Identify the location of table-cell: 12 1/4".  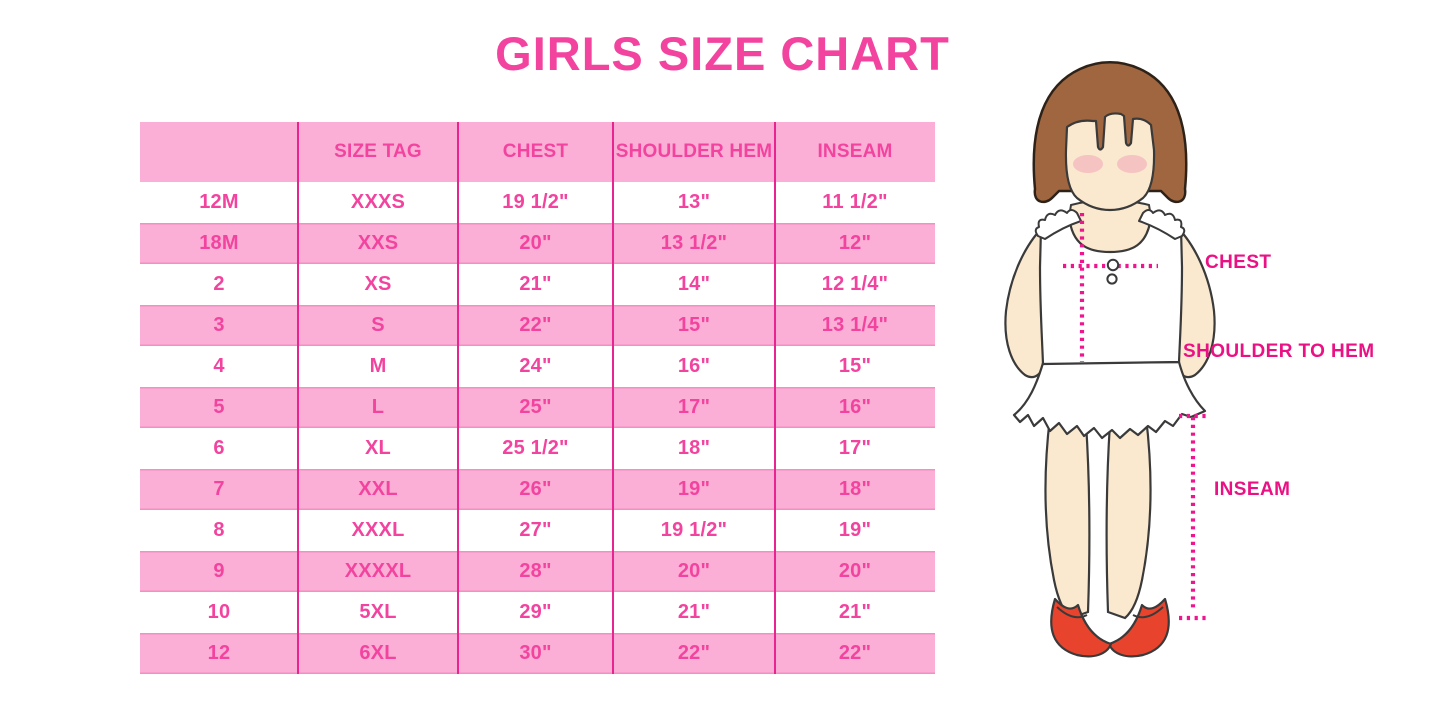
(855, 284).